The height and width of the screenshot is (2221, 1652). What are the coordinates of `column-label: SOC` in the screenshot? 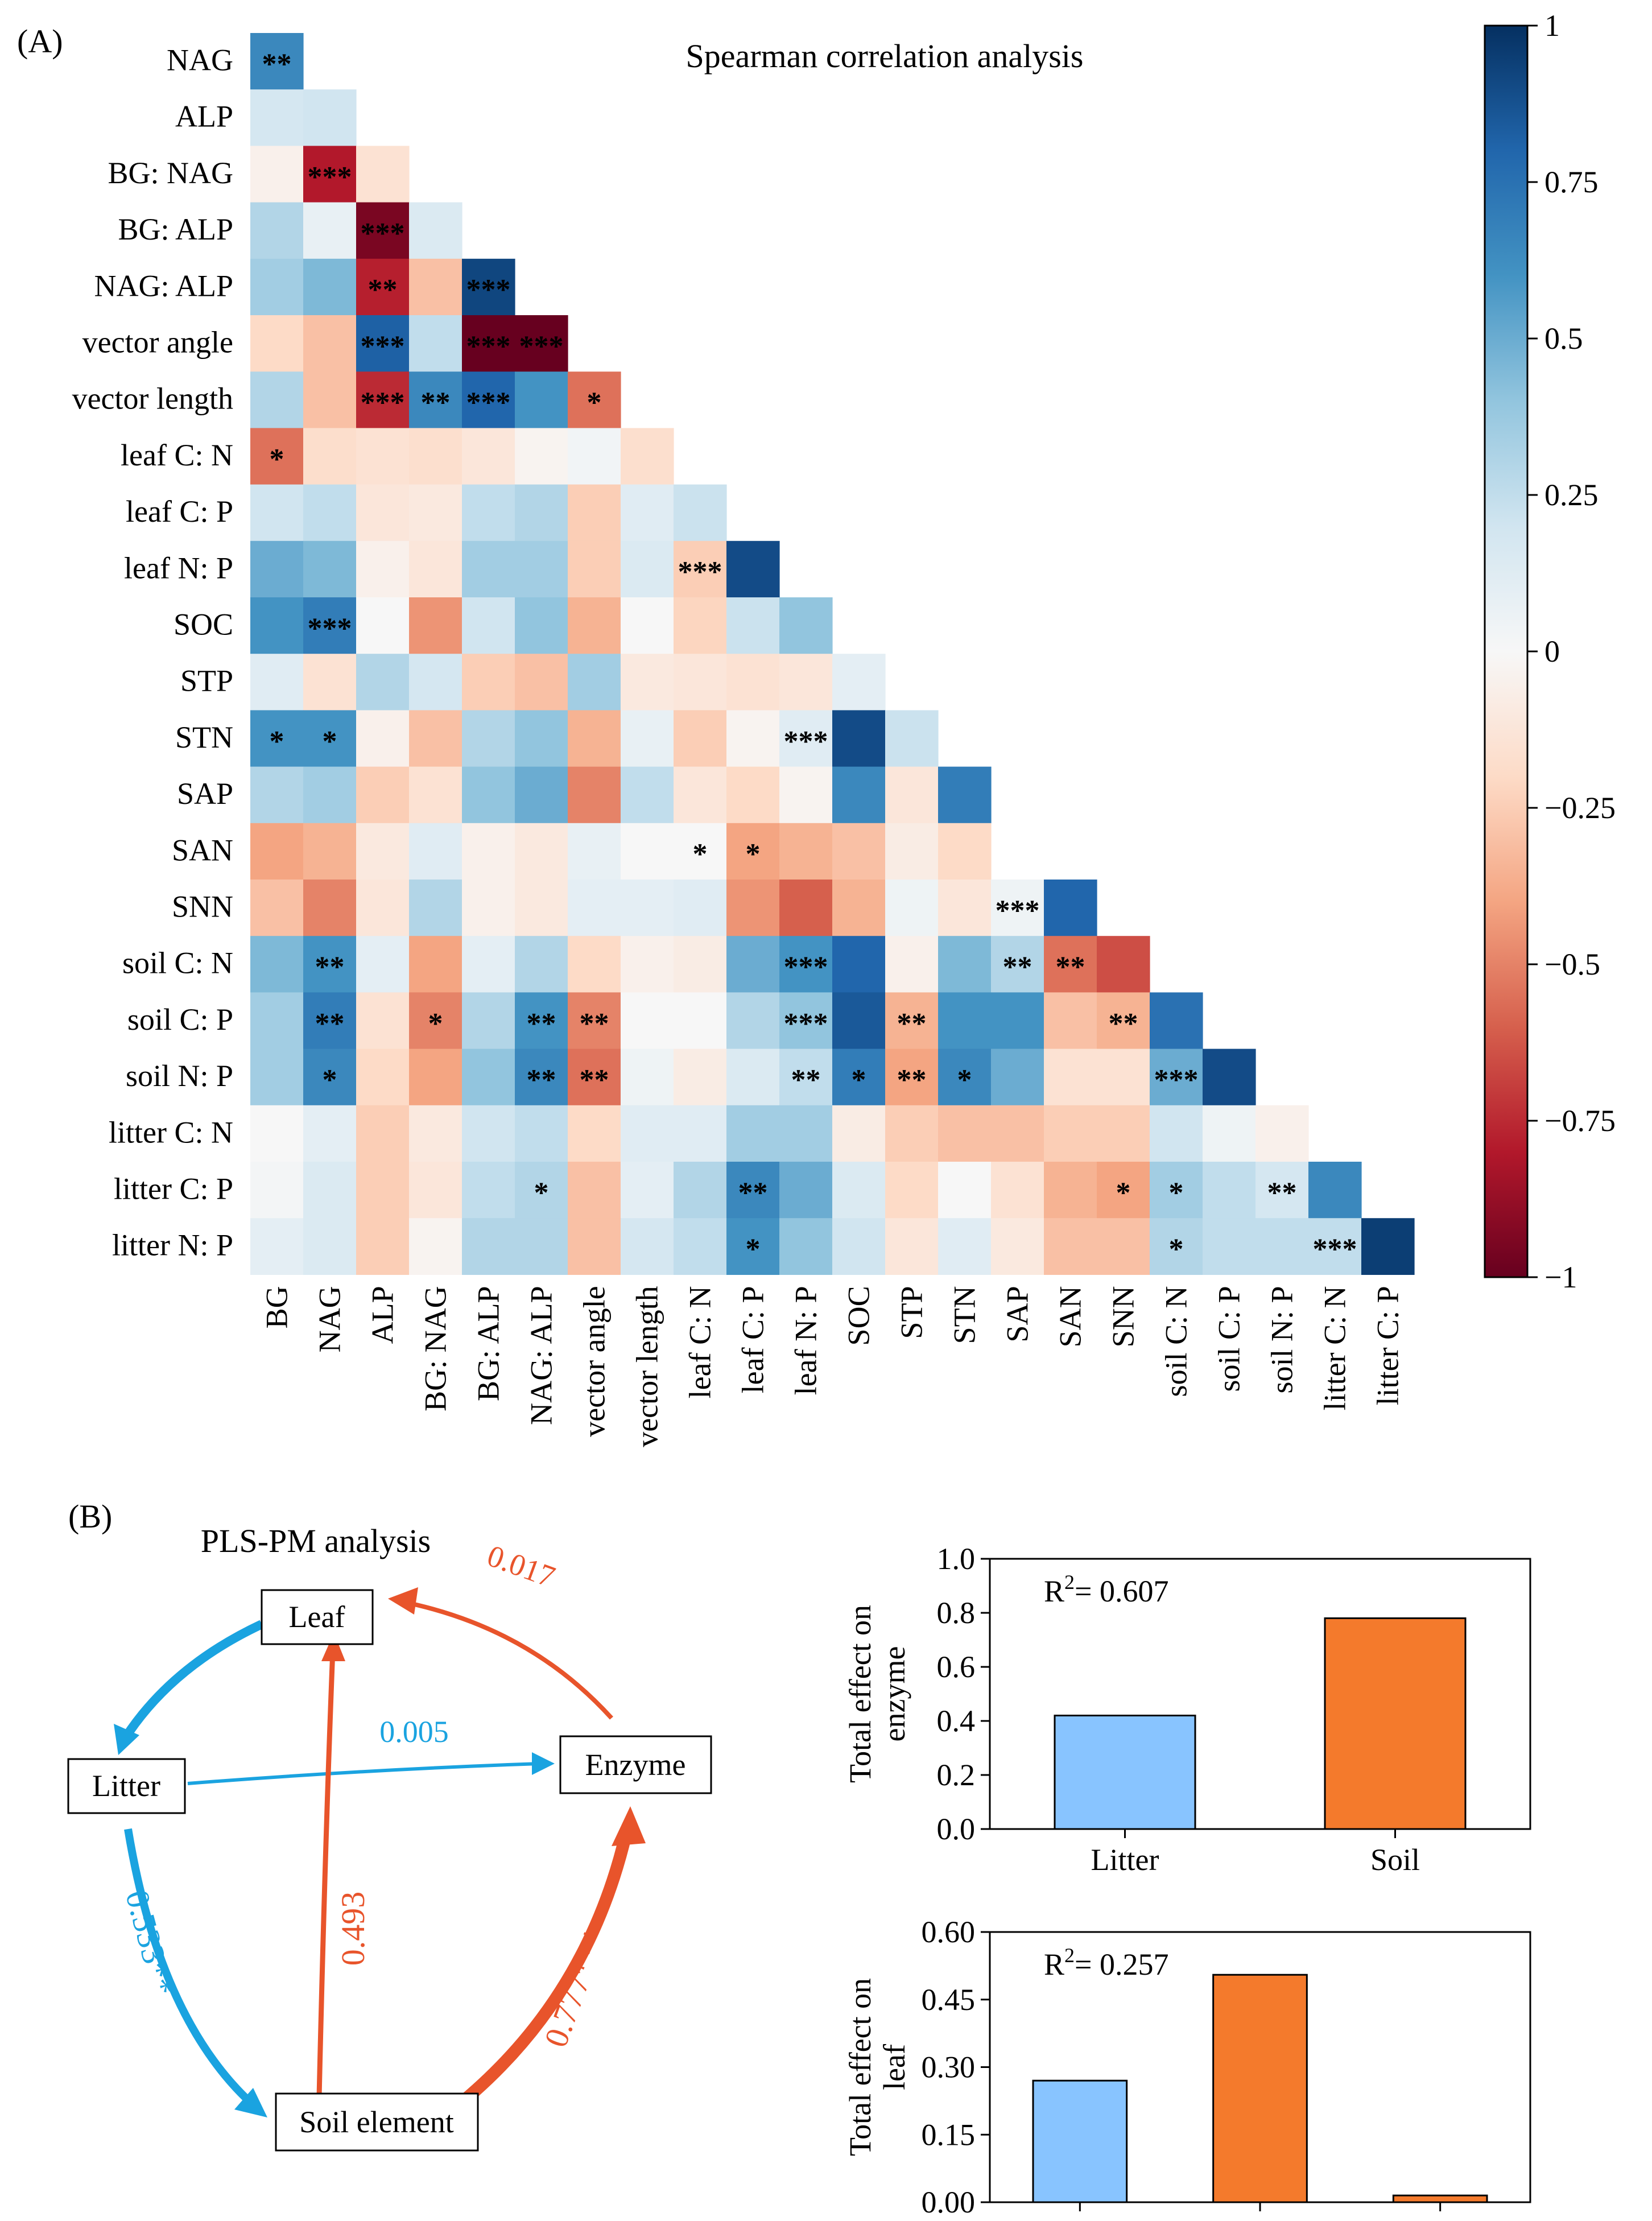 It's located at (859, 1315).